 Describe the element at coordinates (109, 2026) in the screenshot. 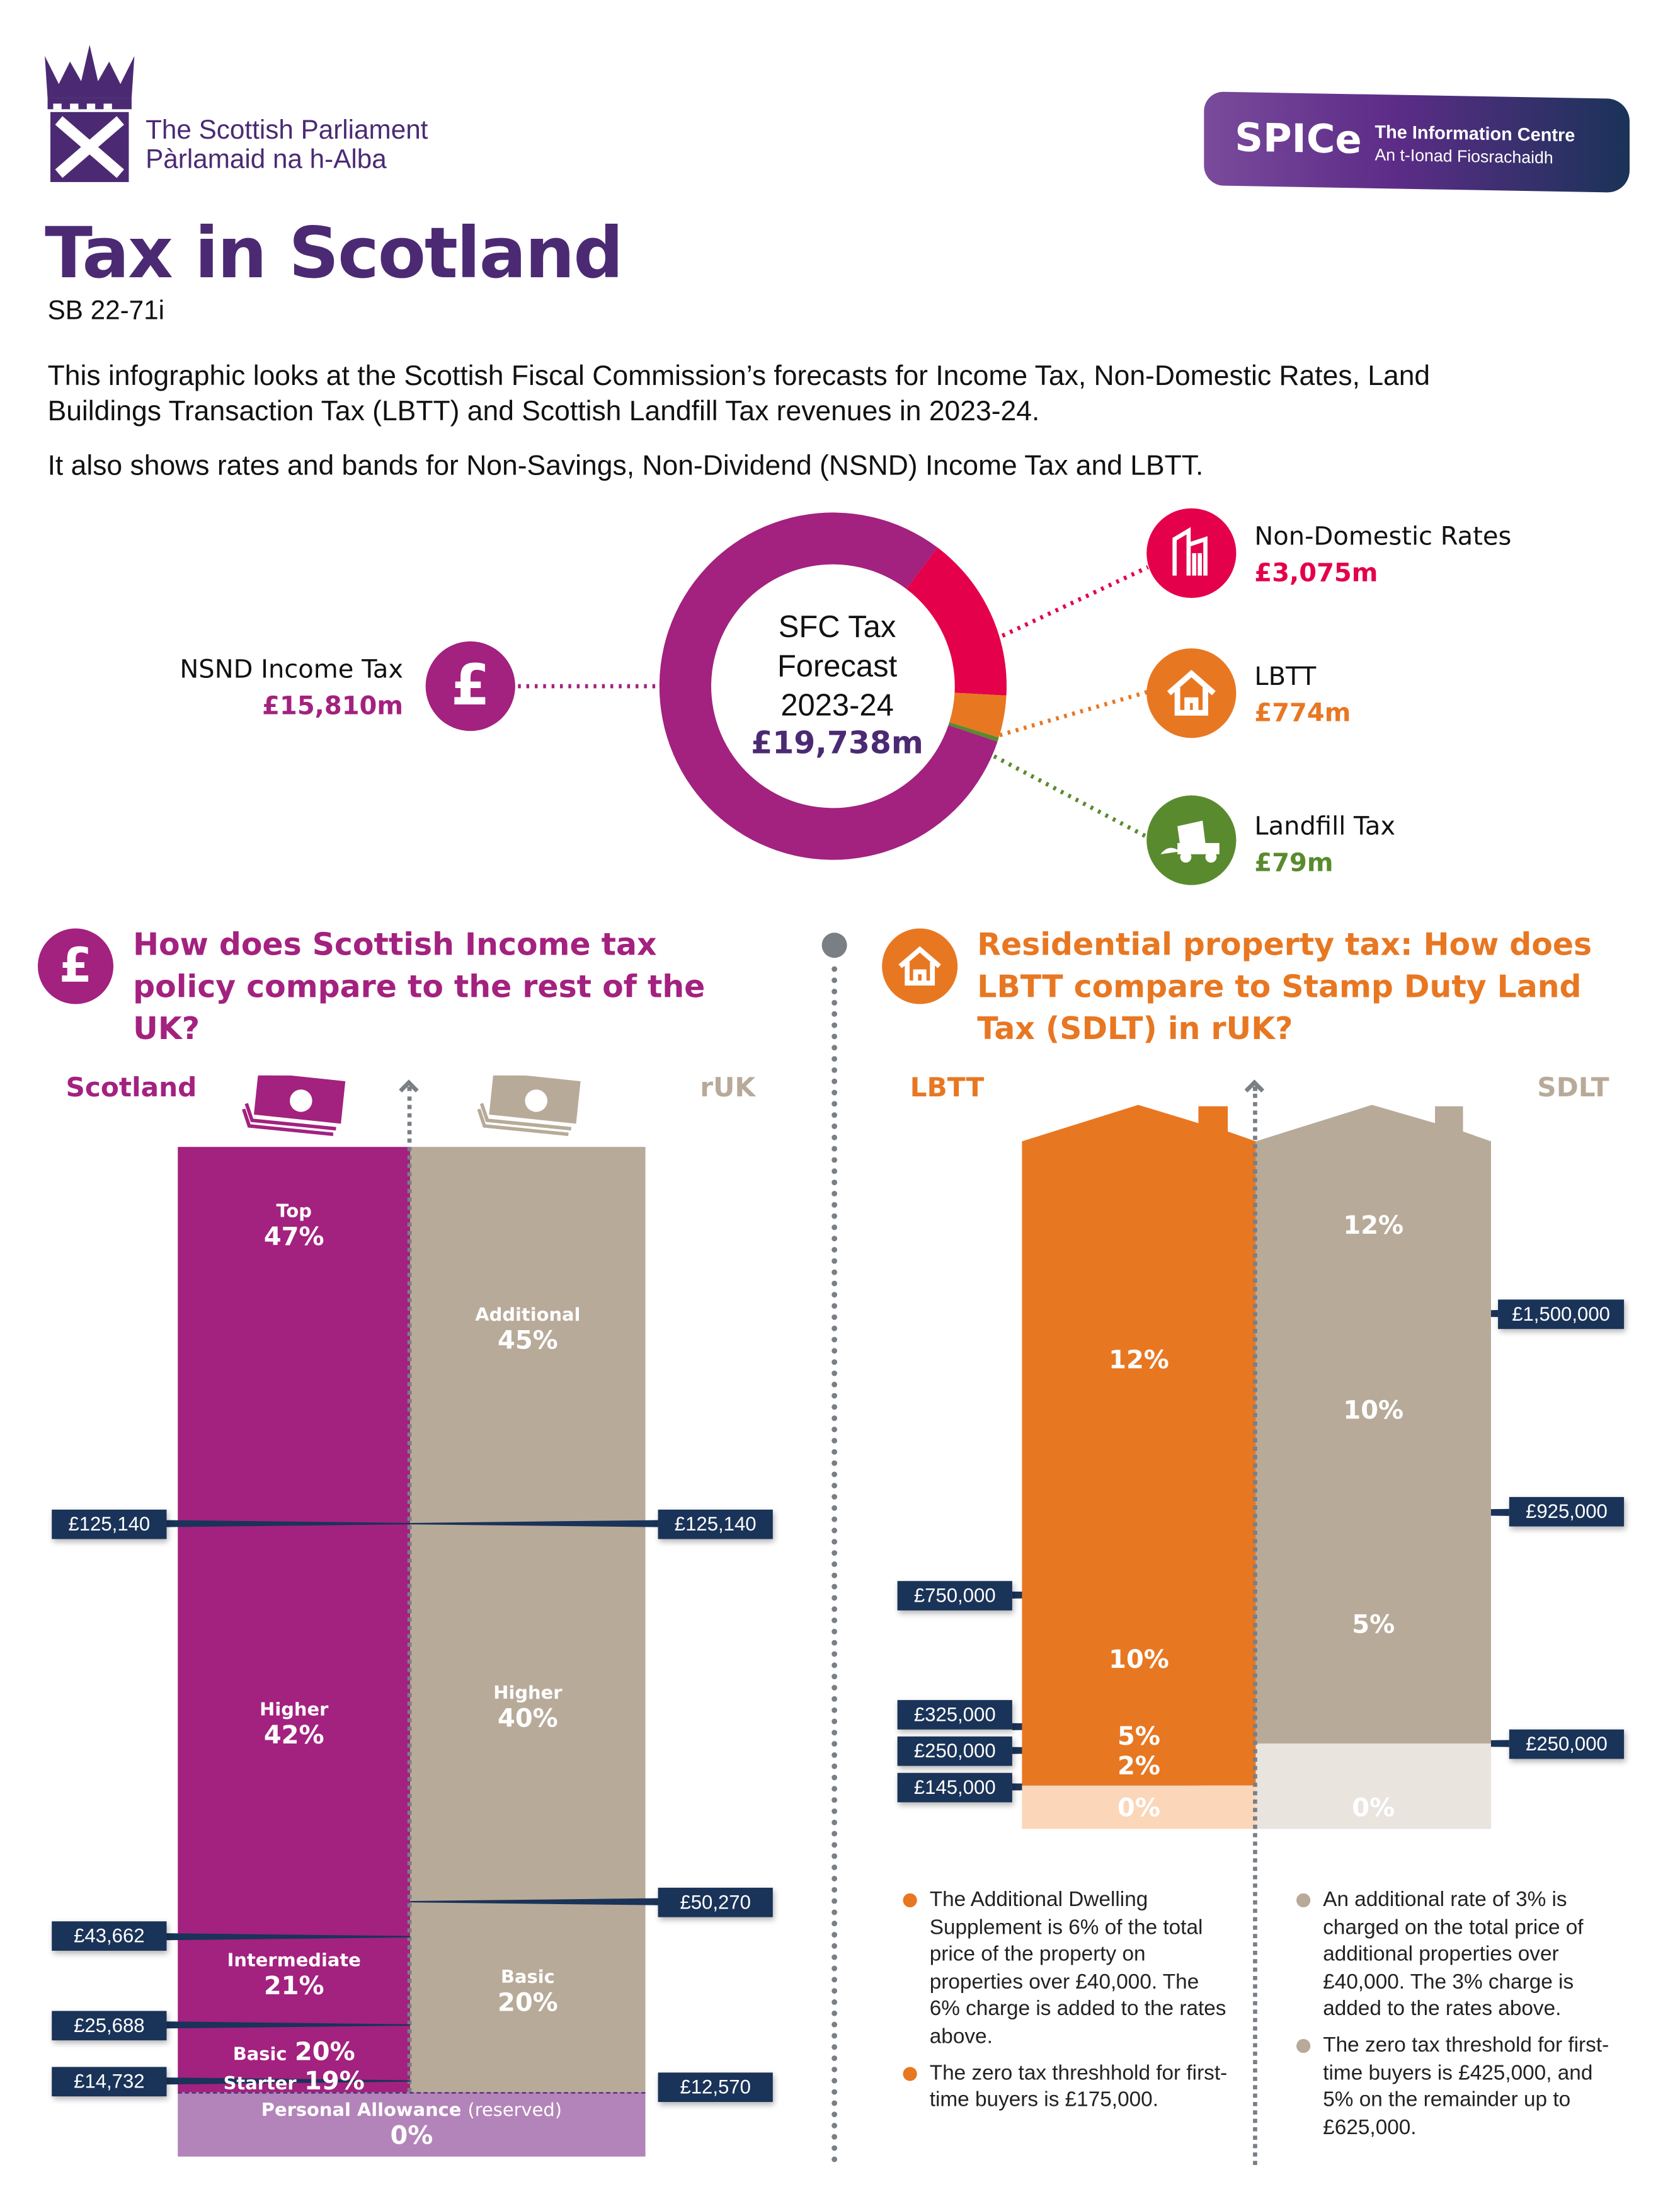

I see `threshold-label: £25,688` at that location.